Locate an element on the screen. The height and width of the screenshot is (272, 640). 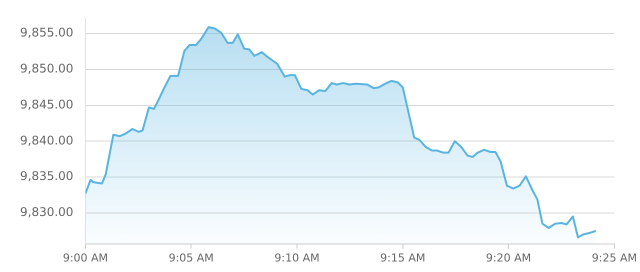
x-tick-label: 9:10 AM is located at coordinates (297, 257).